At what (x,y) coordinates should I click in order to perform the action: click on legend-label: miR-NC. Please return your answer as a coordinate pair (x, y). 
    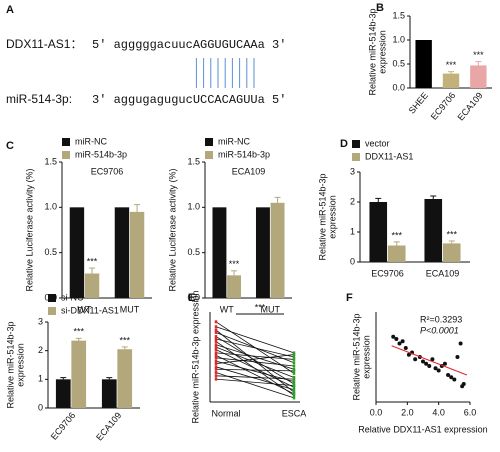
    Looking at the image, I should click on (234, 141).